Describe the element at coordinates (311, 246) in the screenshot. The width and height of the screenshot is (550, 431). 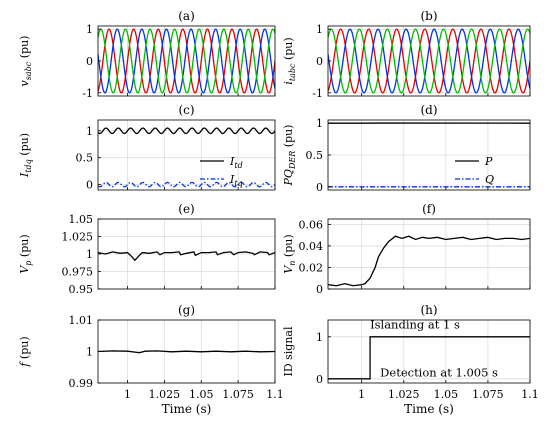
I see `y-tick-label: 0.04` at that location.